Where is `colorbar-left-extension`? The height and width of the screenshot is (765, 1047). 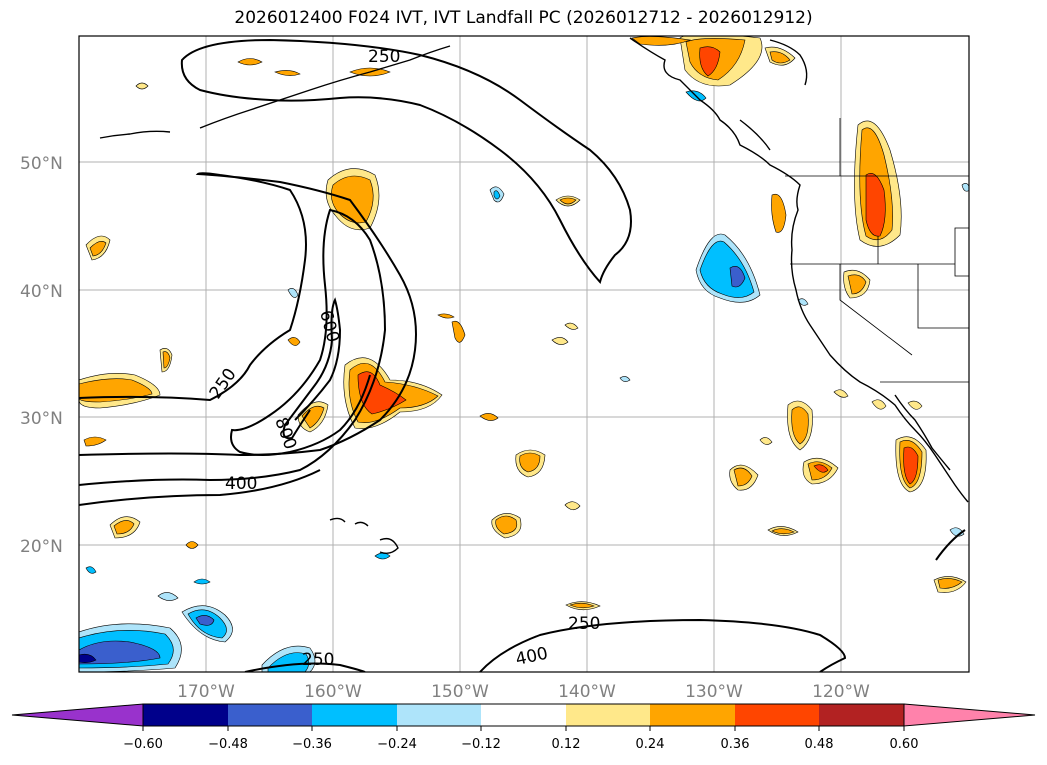
colorbar-left-extension is located at coordinates (77, 715).